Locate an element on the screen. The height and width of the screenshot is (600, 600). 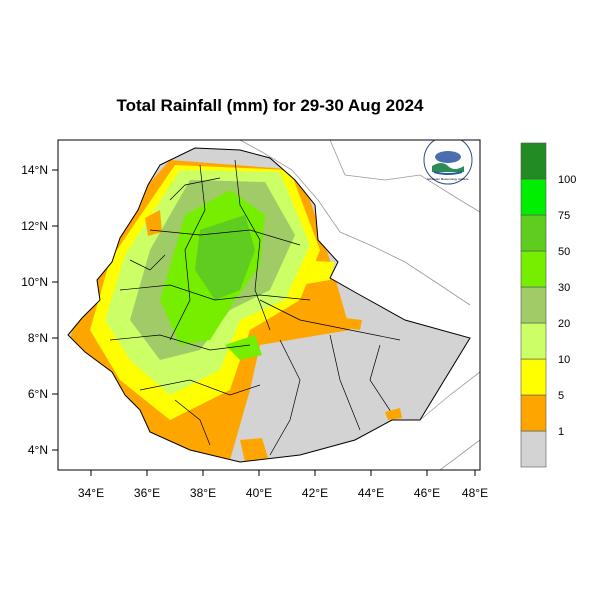
legend-label: 1 is located at coordinates (561, 432).